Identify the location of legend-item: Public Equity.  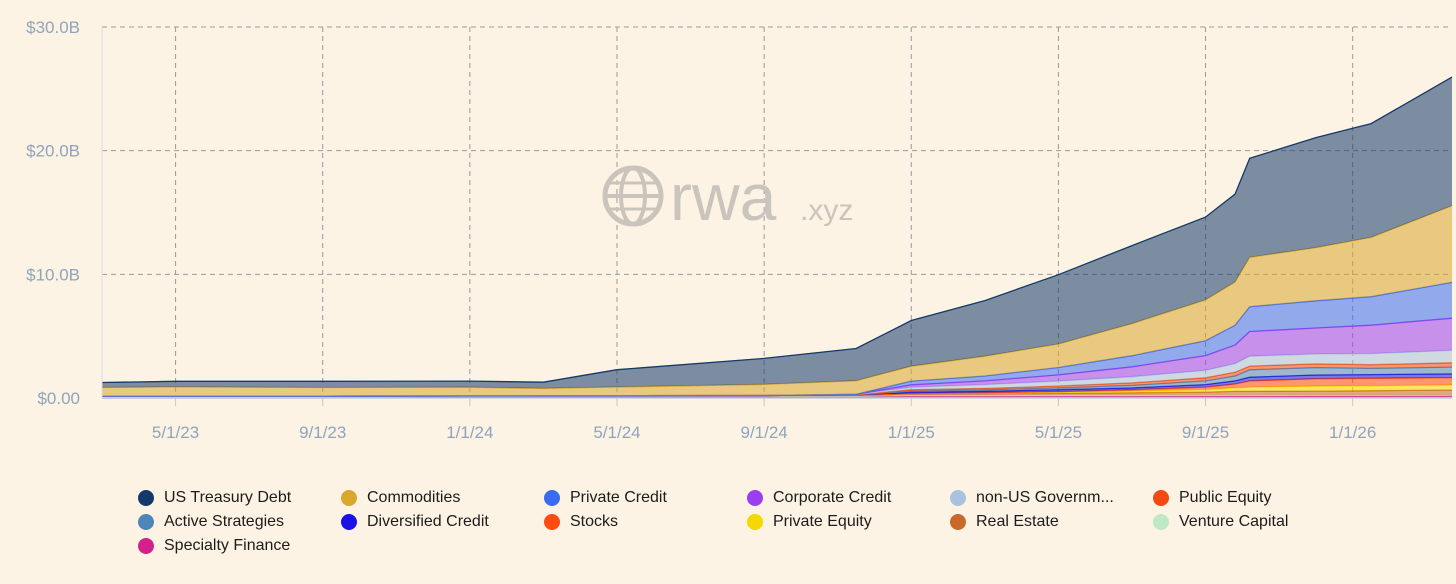
(1254, 497).